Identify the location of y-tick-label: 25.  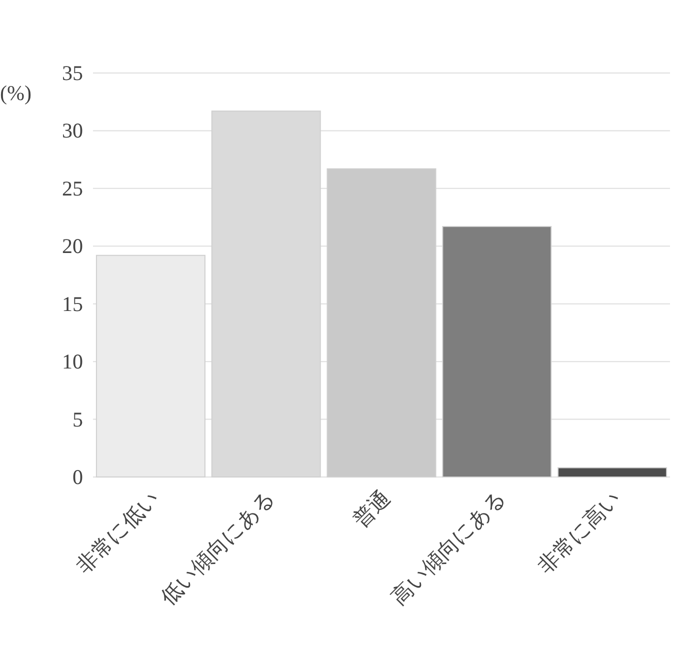
(72, 188).